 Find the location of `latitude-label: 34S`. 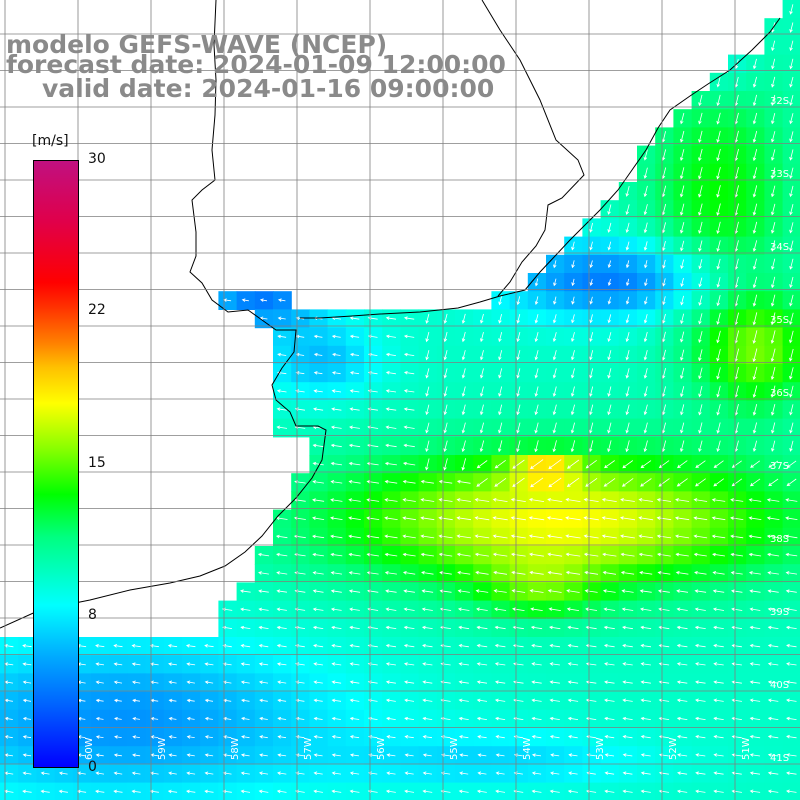

latitude-label: 34S is located at coordinates (779, 247).